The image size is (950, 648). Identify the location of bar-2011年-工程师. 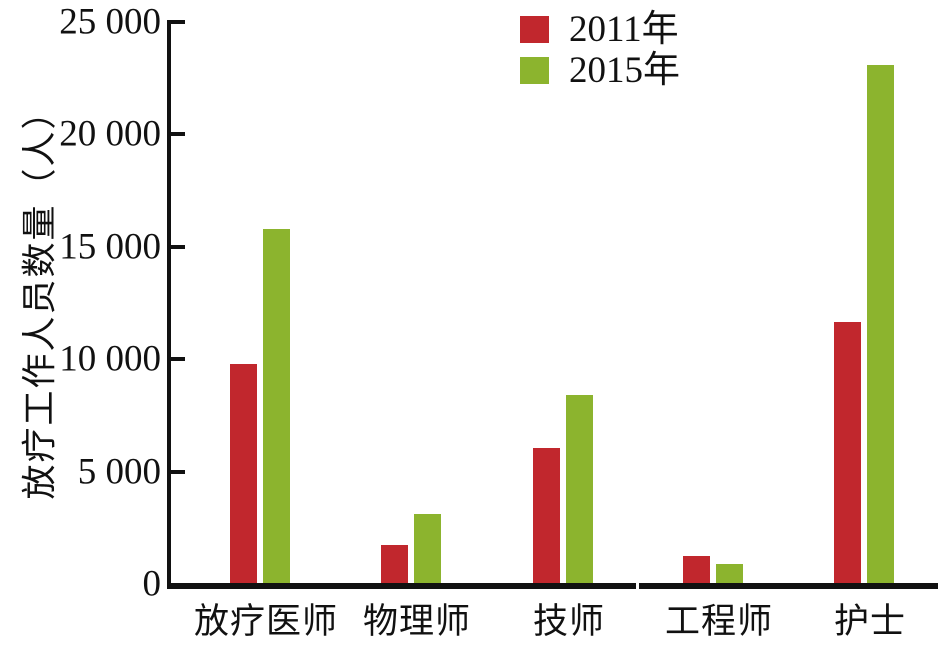
(696, 570).